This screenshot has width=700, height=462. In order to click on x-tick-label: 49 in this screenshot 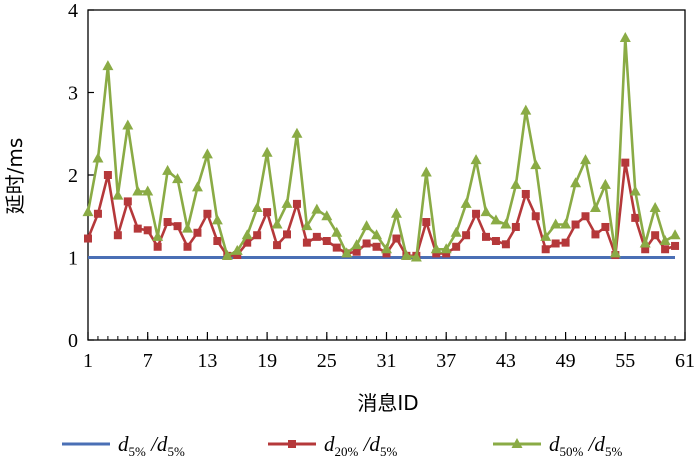, I will do `click(566, 361)`.